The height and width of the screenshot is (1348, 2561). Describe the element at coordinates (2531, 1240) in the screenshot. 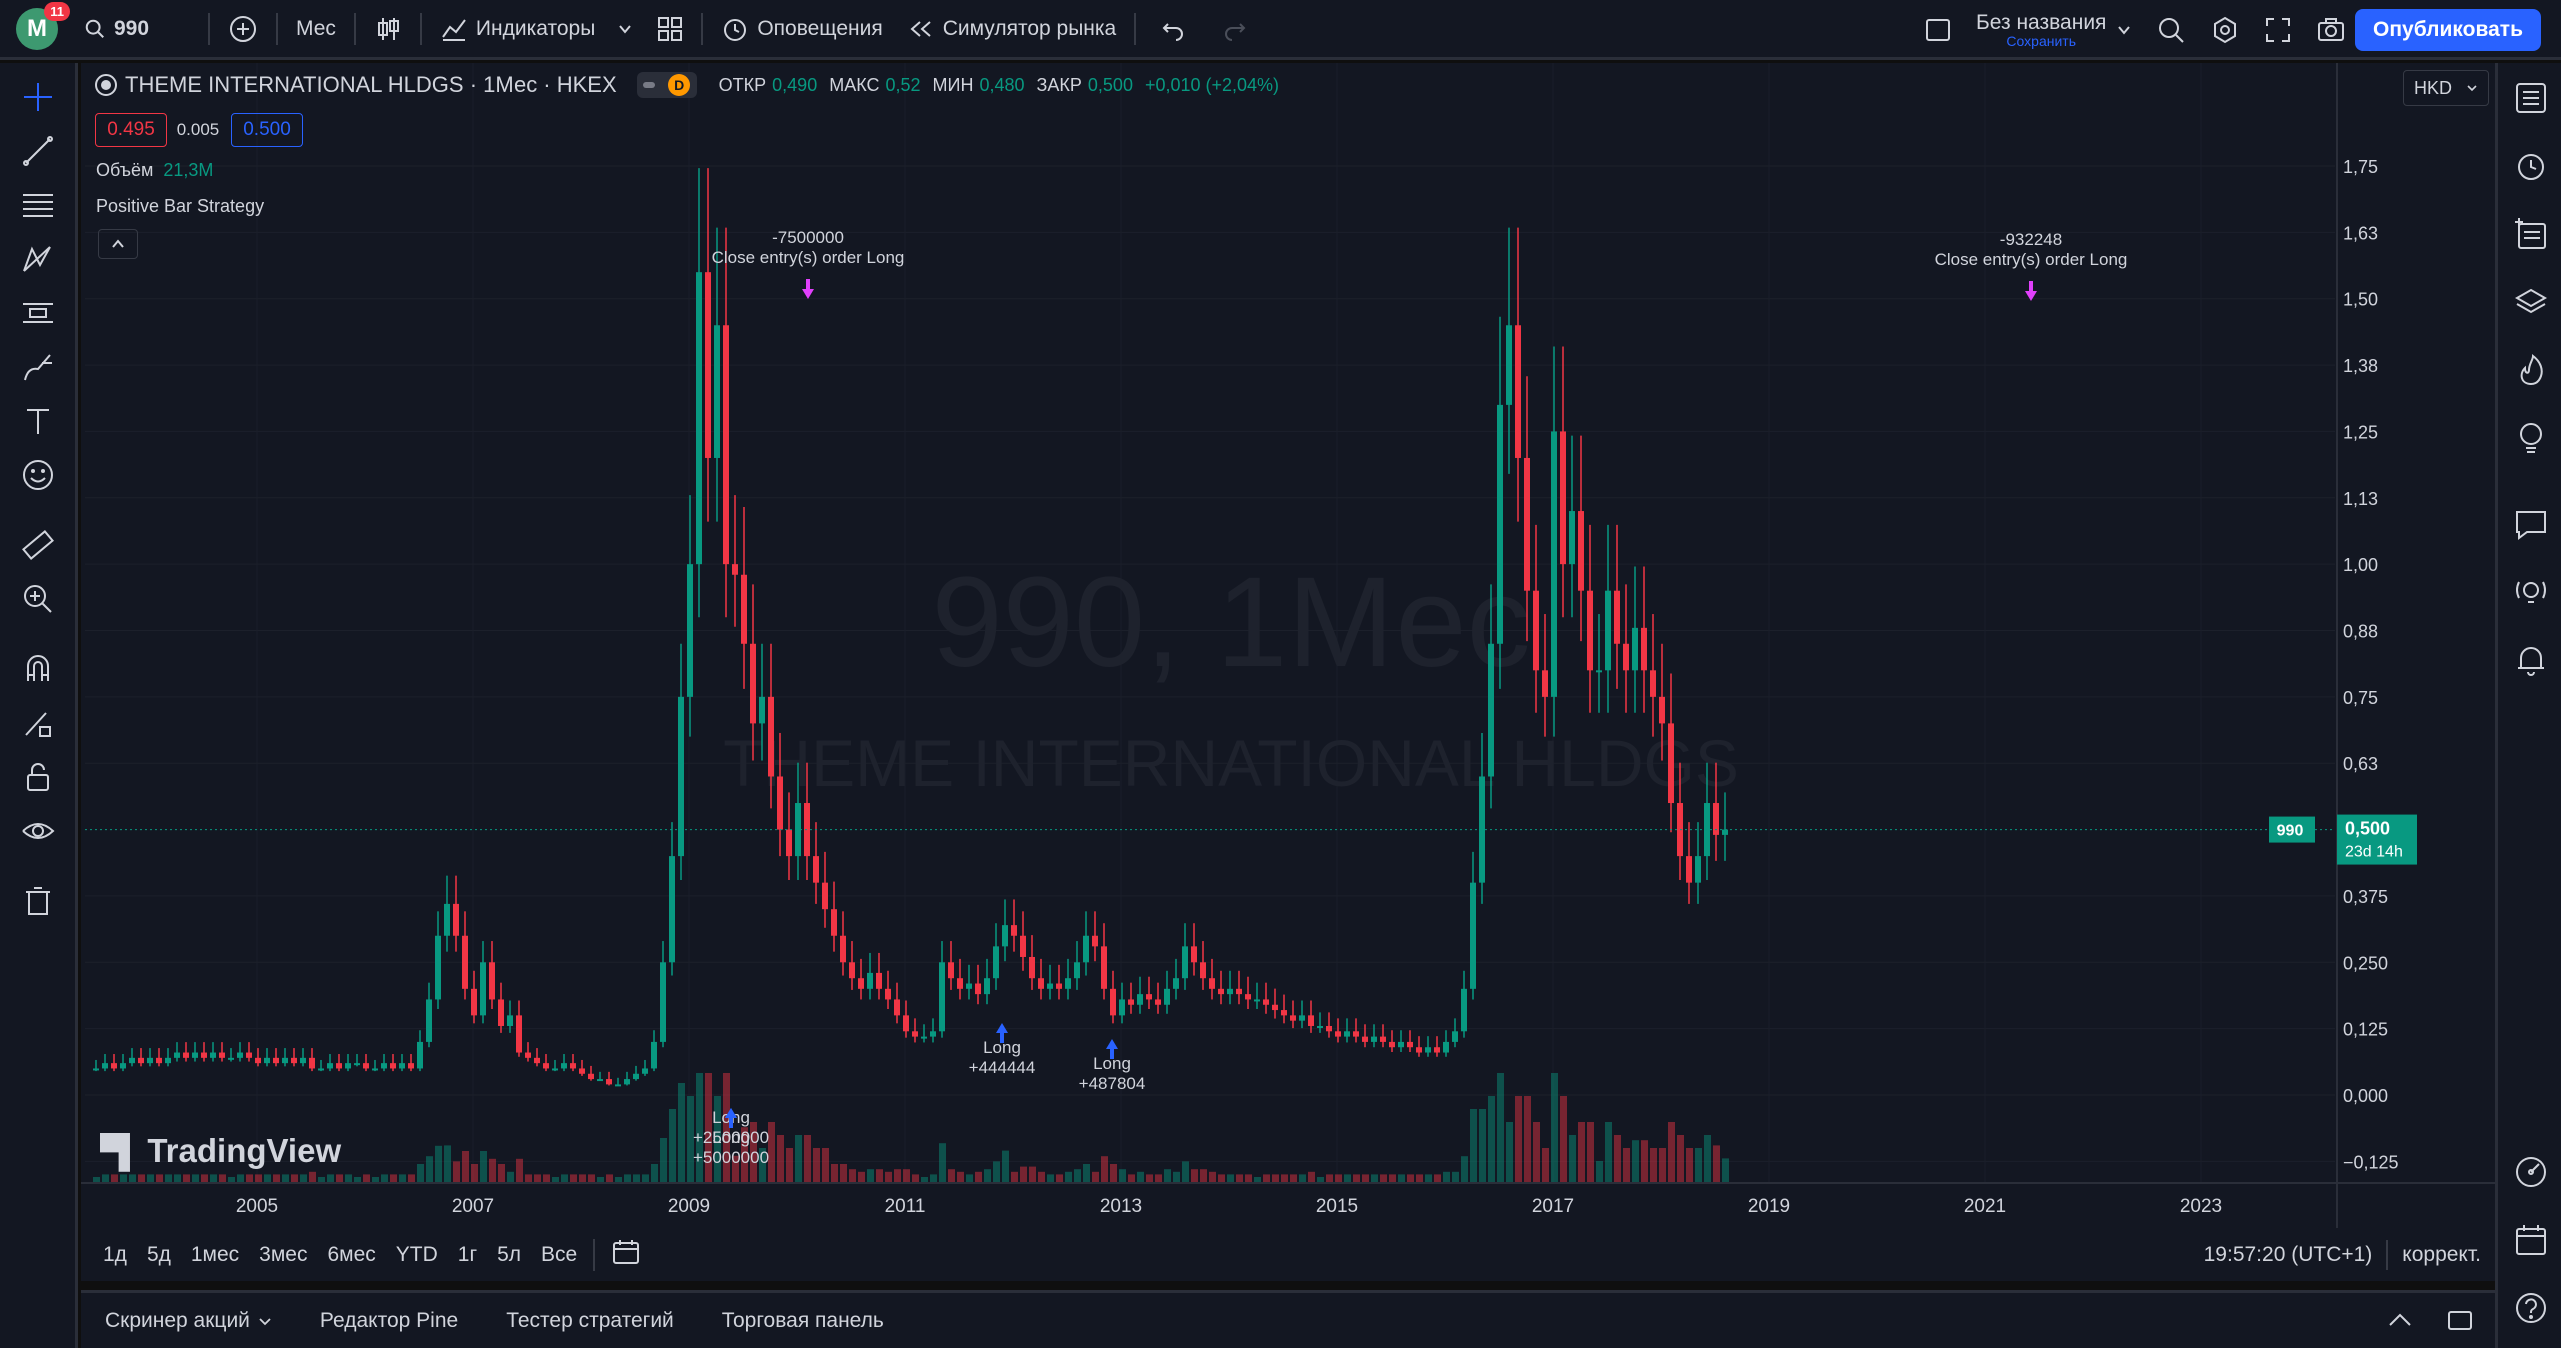

I see `calendar-button` at that location.